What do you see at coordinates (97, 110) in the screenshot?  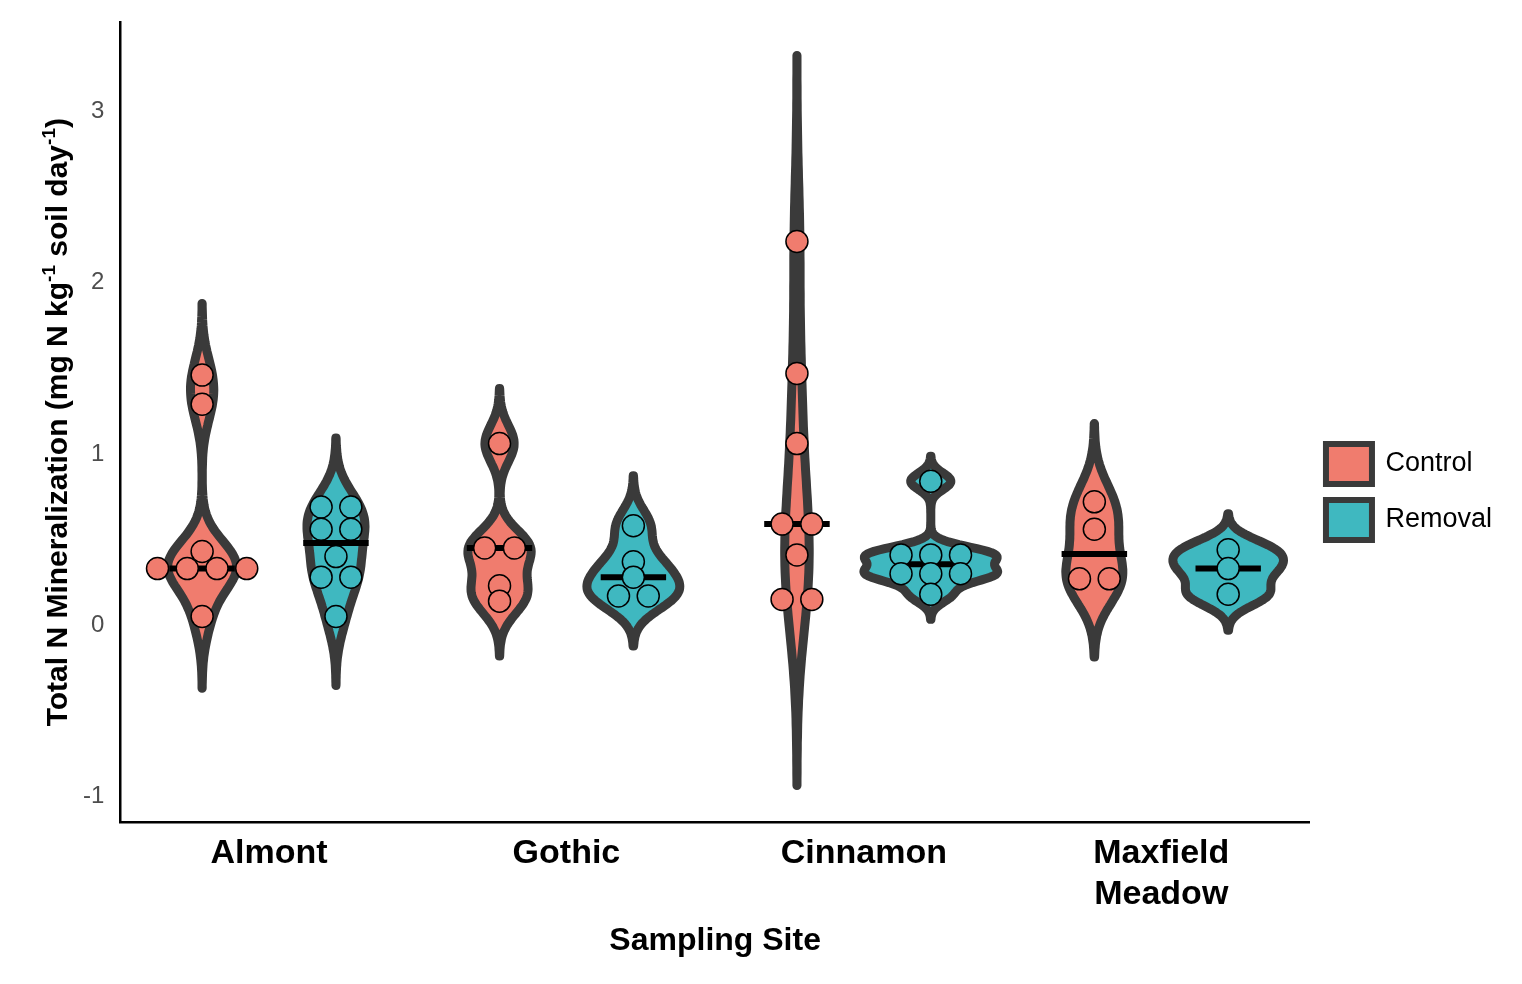 I see `y-tick-label: 3` at bounding box center [97, 110].